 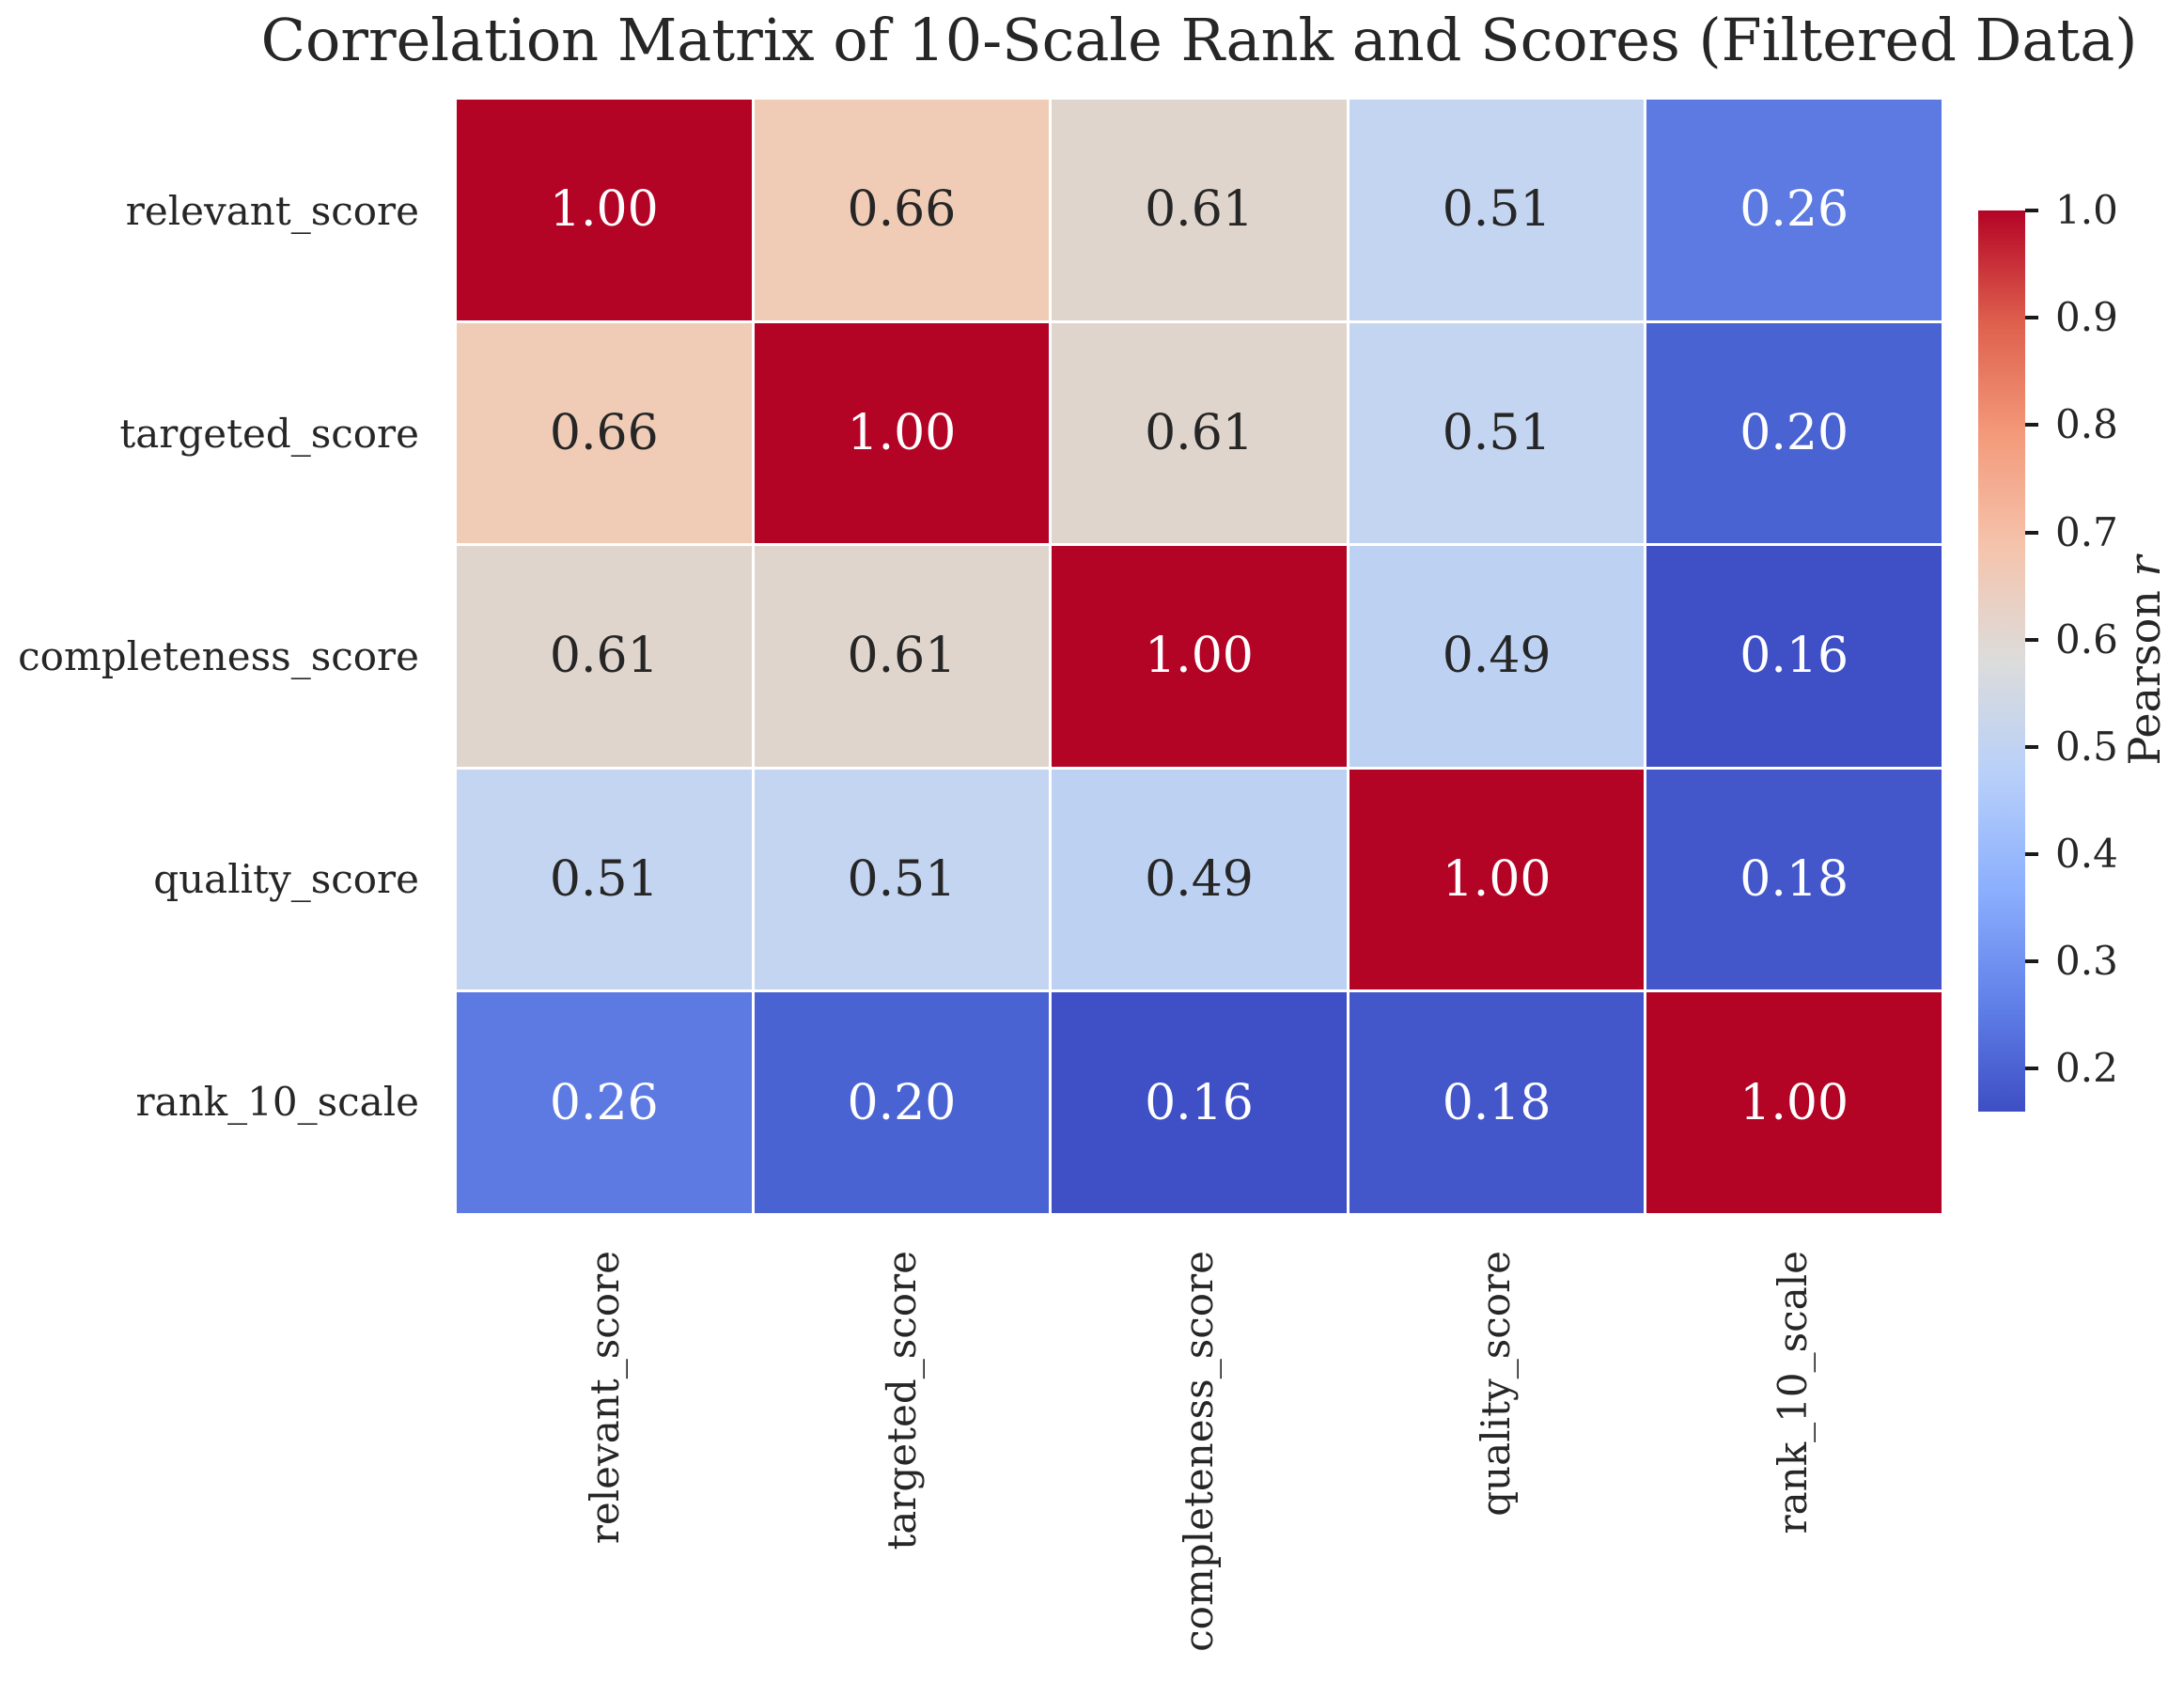 I want to click on y-axis-label: quality_score, so click(x=286, y=878).